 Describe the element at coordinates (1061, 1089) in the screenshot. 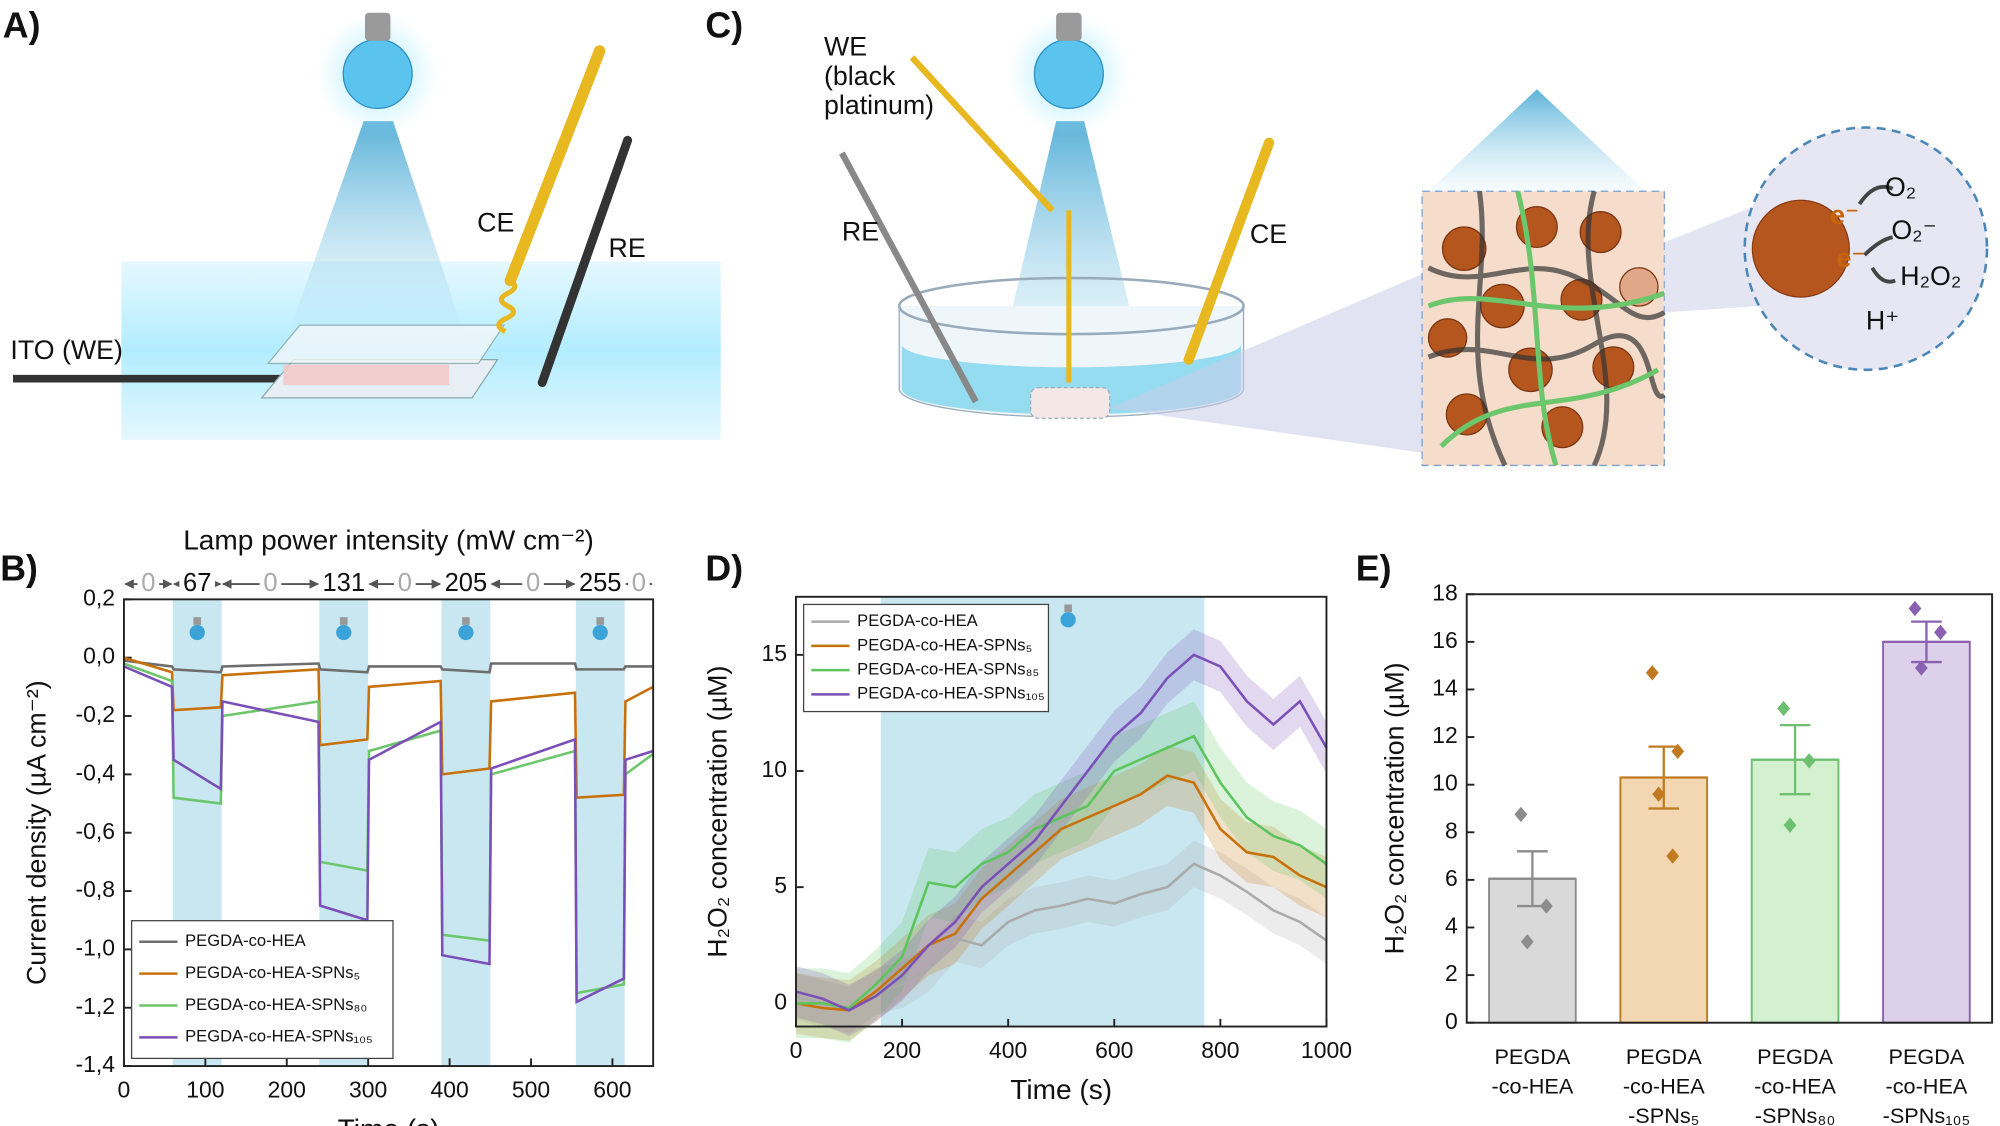

I see `x-axis-label: Time (s)` at that location.